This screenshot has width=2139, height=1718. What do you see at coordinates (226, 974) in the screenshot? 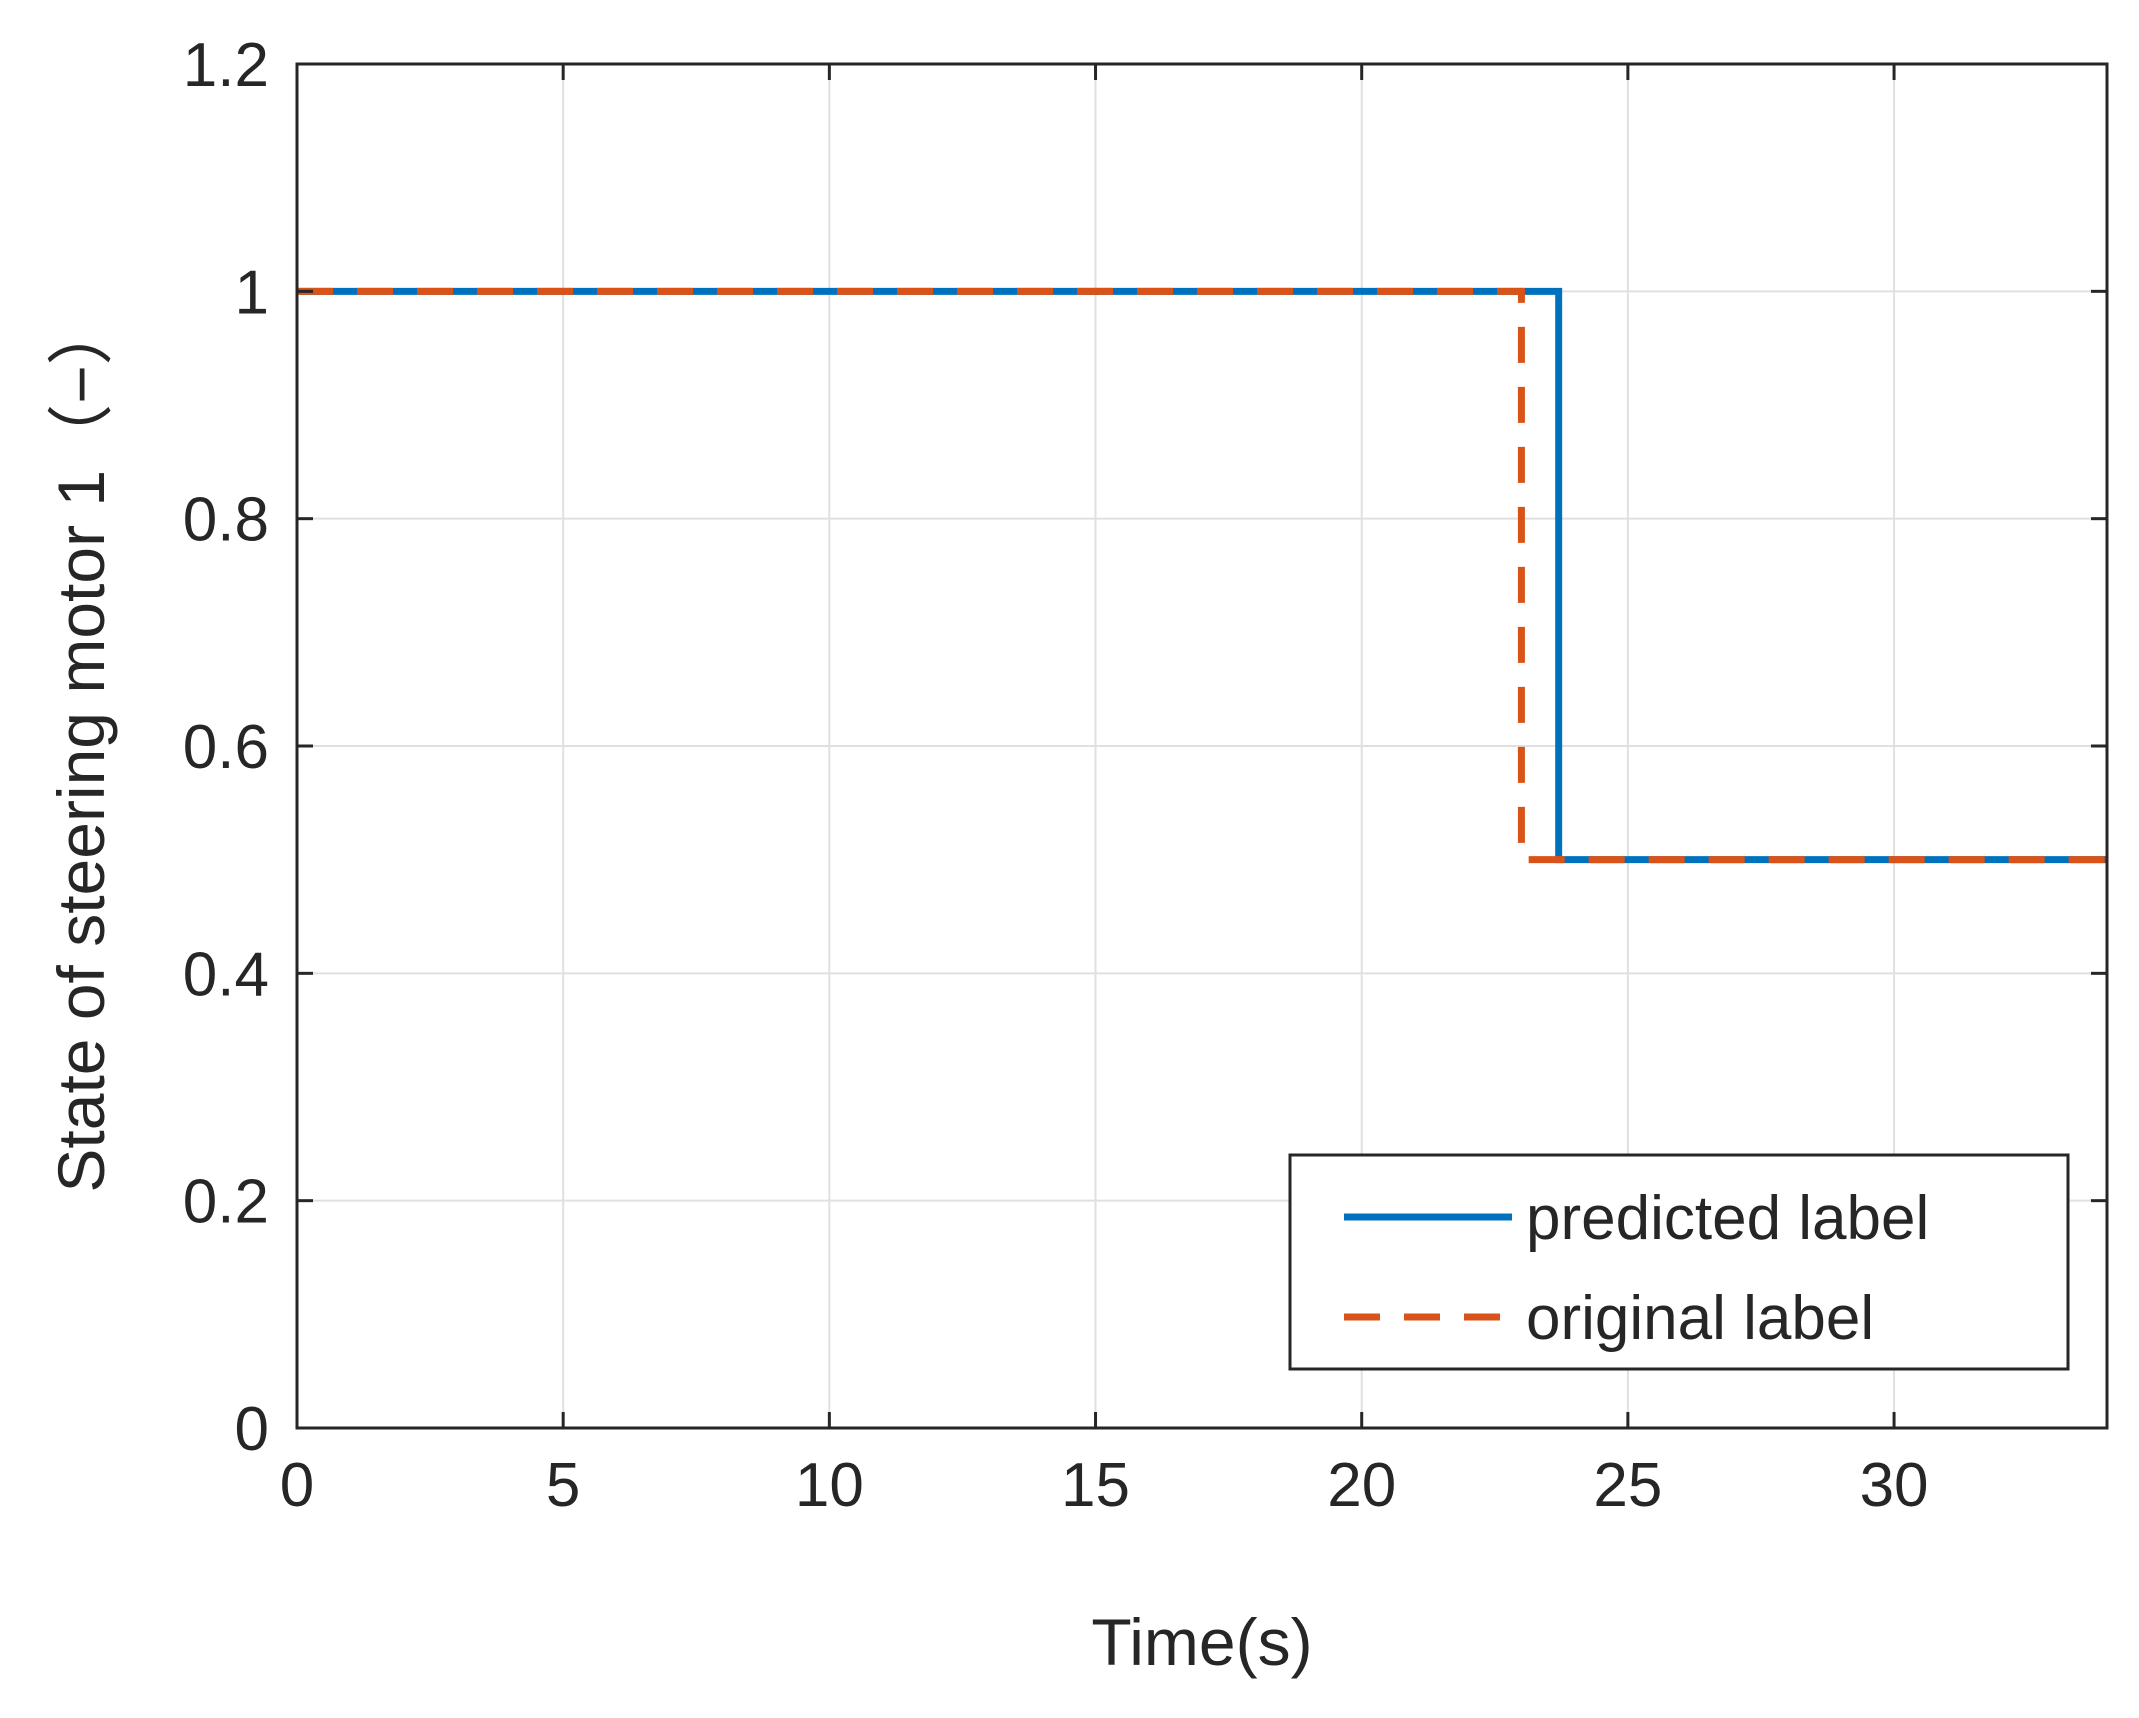
I see `y-tick-label: 0.4` at bounding box center [226, 974].